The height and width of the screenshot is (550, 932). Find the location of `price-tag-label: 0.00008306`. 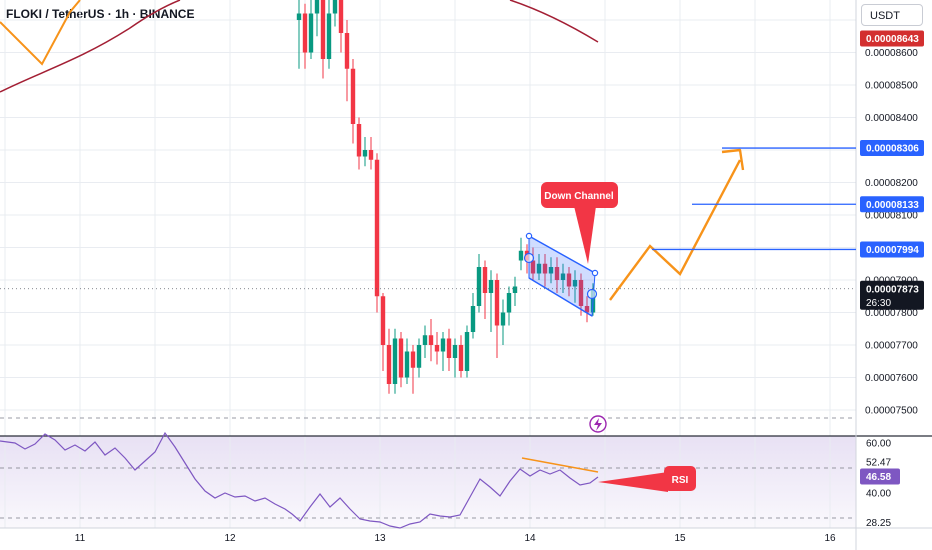

price-tag-label: 0.00008306 is located at coordinates (892, 149).